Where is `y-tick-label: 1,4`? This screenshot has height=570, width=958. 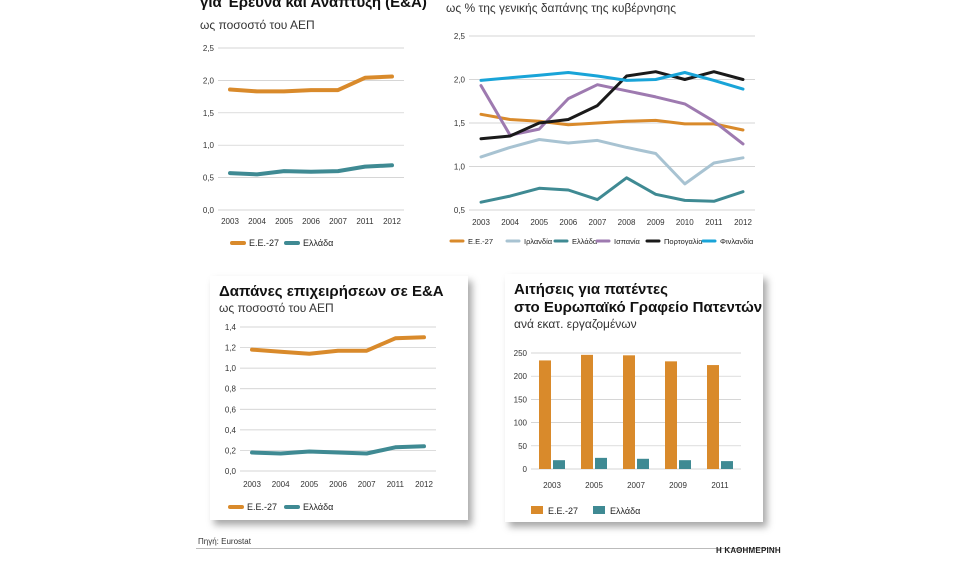 y-tick-label: 1,4 is located at coordinates (231, 327).